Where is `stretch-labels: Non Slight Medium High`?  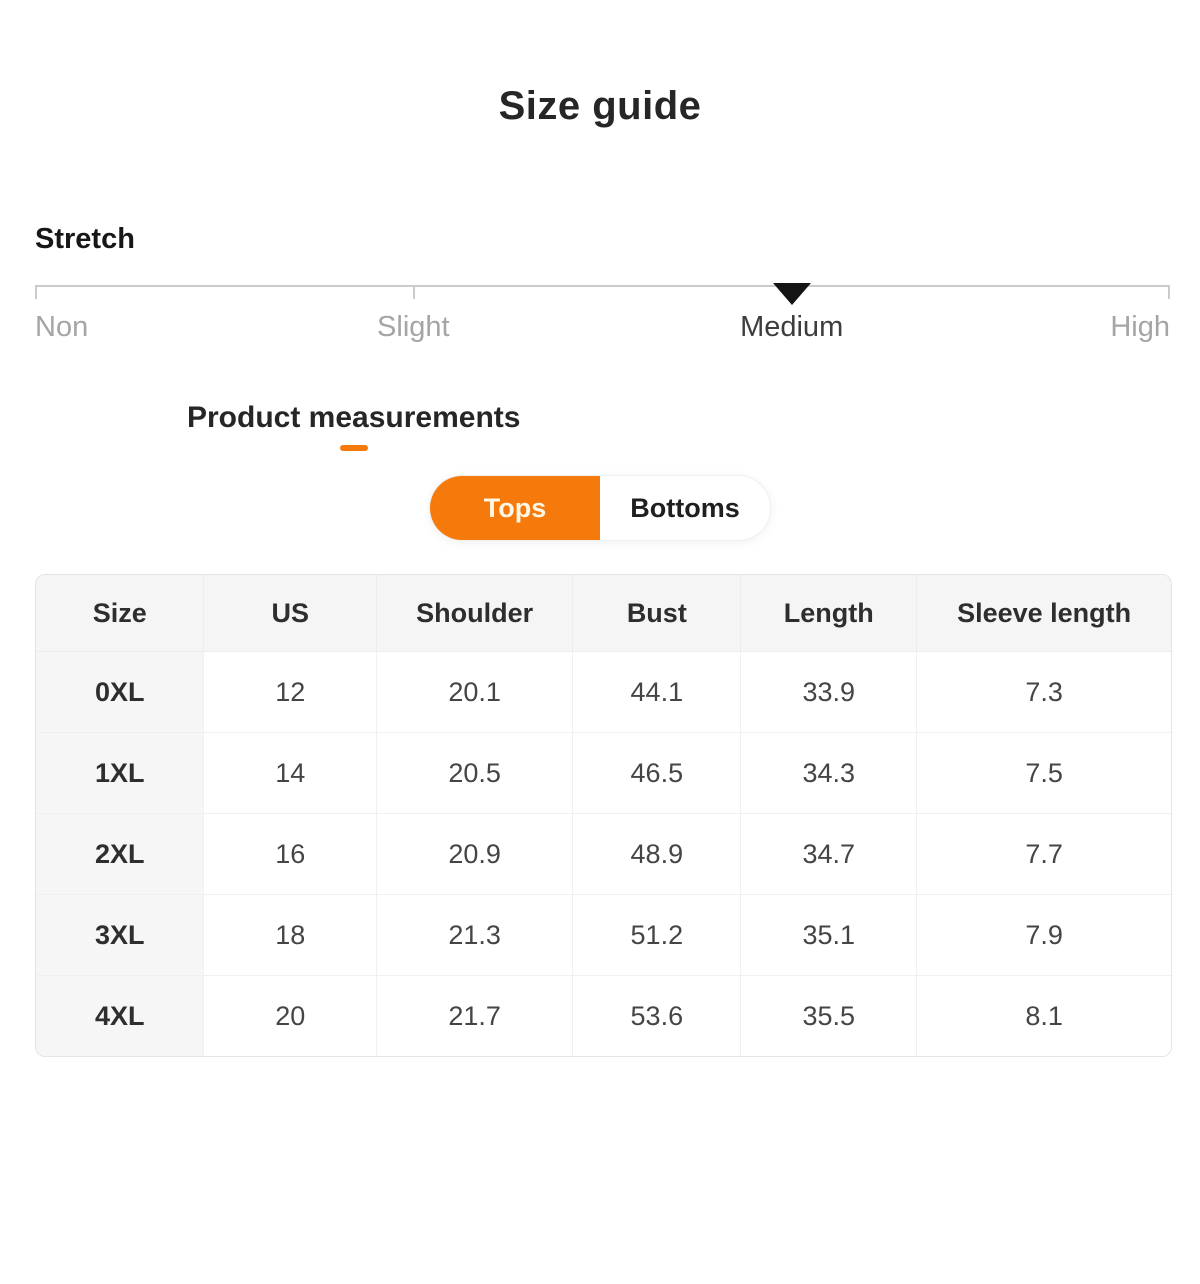 stretch-labels: Non Slight Medium High is located at coordinates (602, 330).